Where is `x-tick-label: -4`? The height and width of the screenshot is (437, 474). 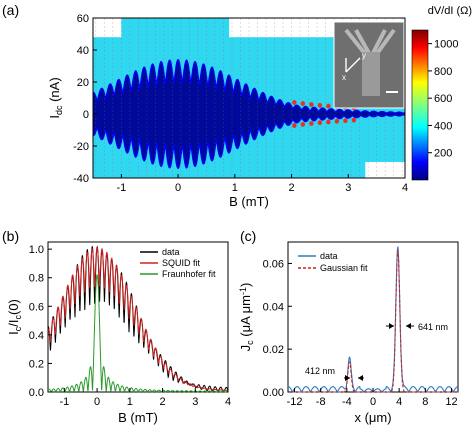
x-tick-label: -4 is located at coordinates (347, 402).